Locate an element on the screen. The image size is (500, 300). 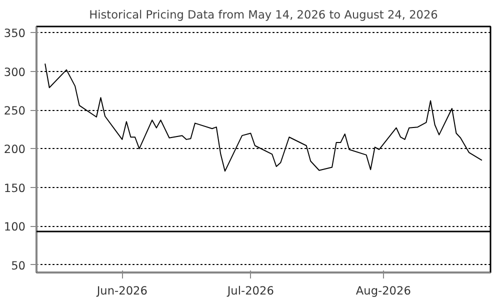
chart-title: Historical Pricing Data from May 14, 2026 to August 24, 2026 is located at coordinates (263, 15).